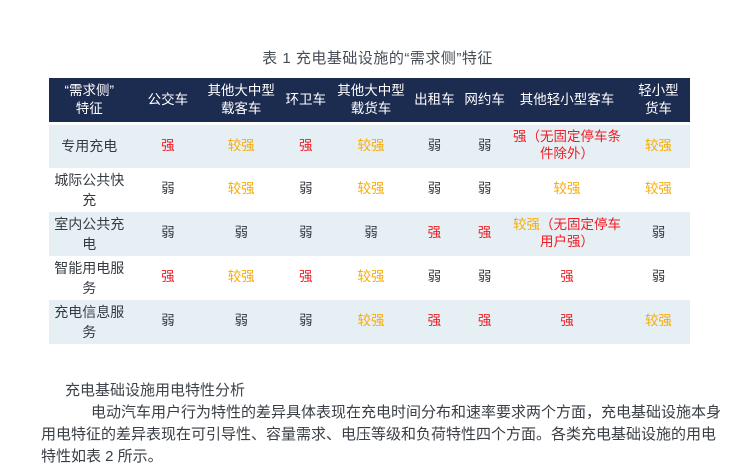 This screenshot has width=755, height=474. What do you see at coordinates (241, 101) in the screenshot?
I see `column-header: 其他大中型 载客车` at bounding box center [241, 101].